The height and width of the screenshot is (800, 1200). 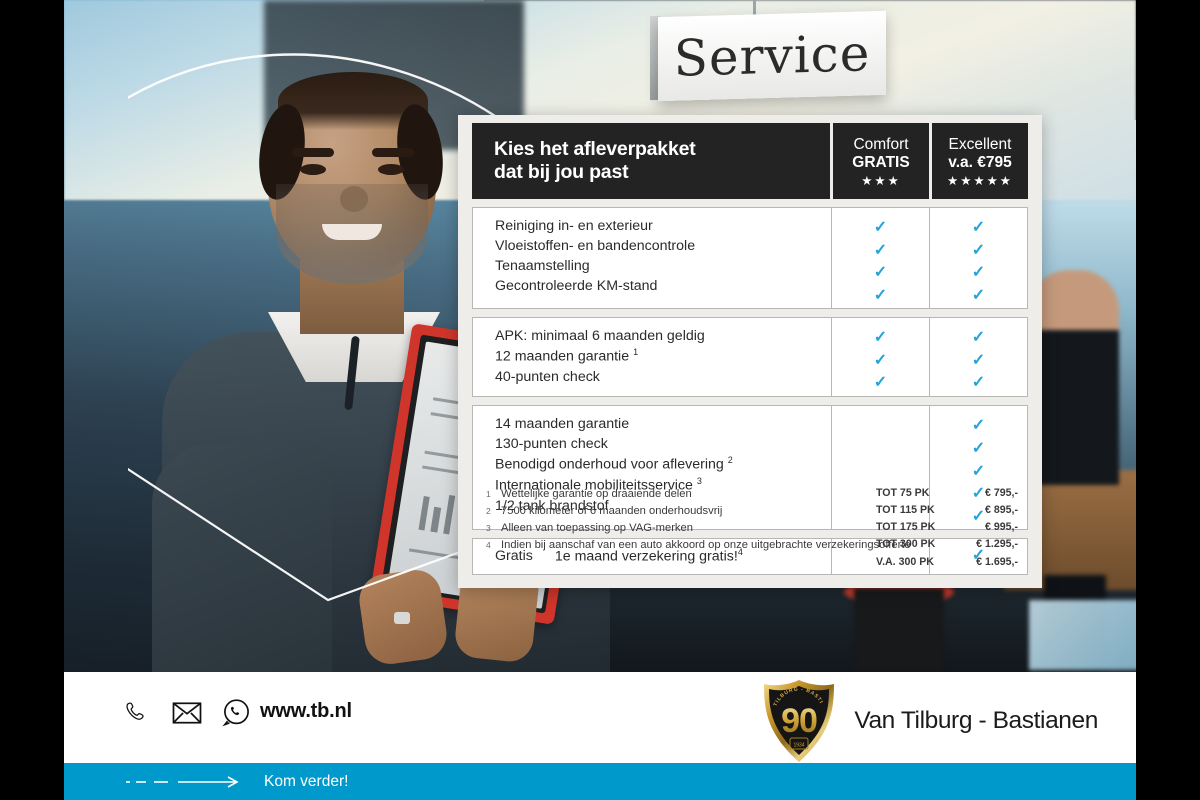 What do you see at coordinates (976, 720) in the screenshot?
I see `brand-name: Van Tilburg - Bastianen` at bounding box center [976, 720].